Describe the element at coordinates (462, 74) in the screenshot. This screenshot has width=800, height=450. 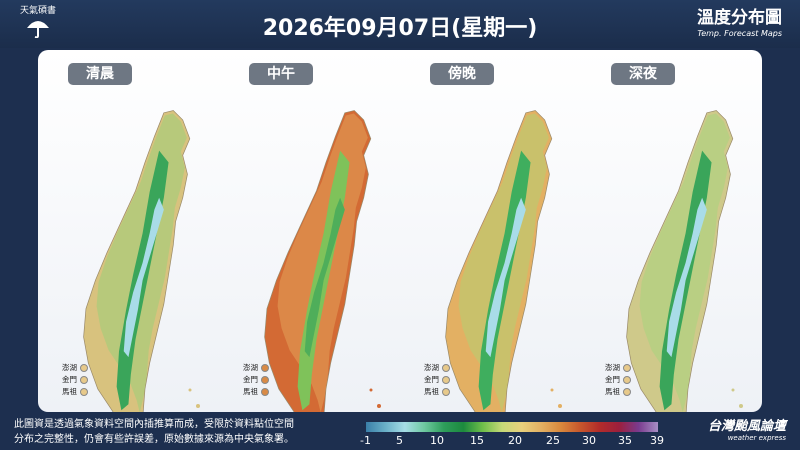
I see `time-label: 傍晚` at that location.